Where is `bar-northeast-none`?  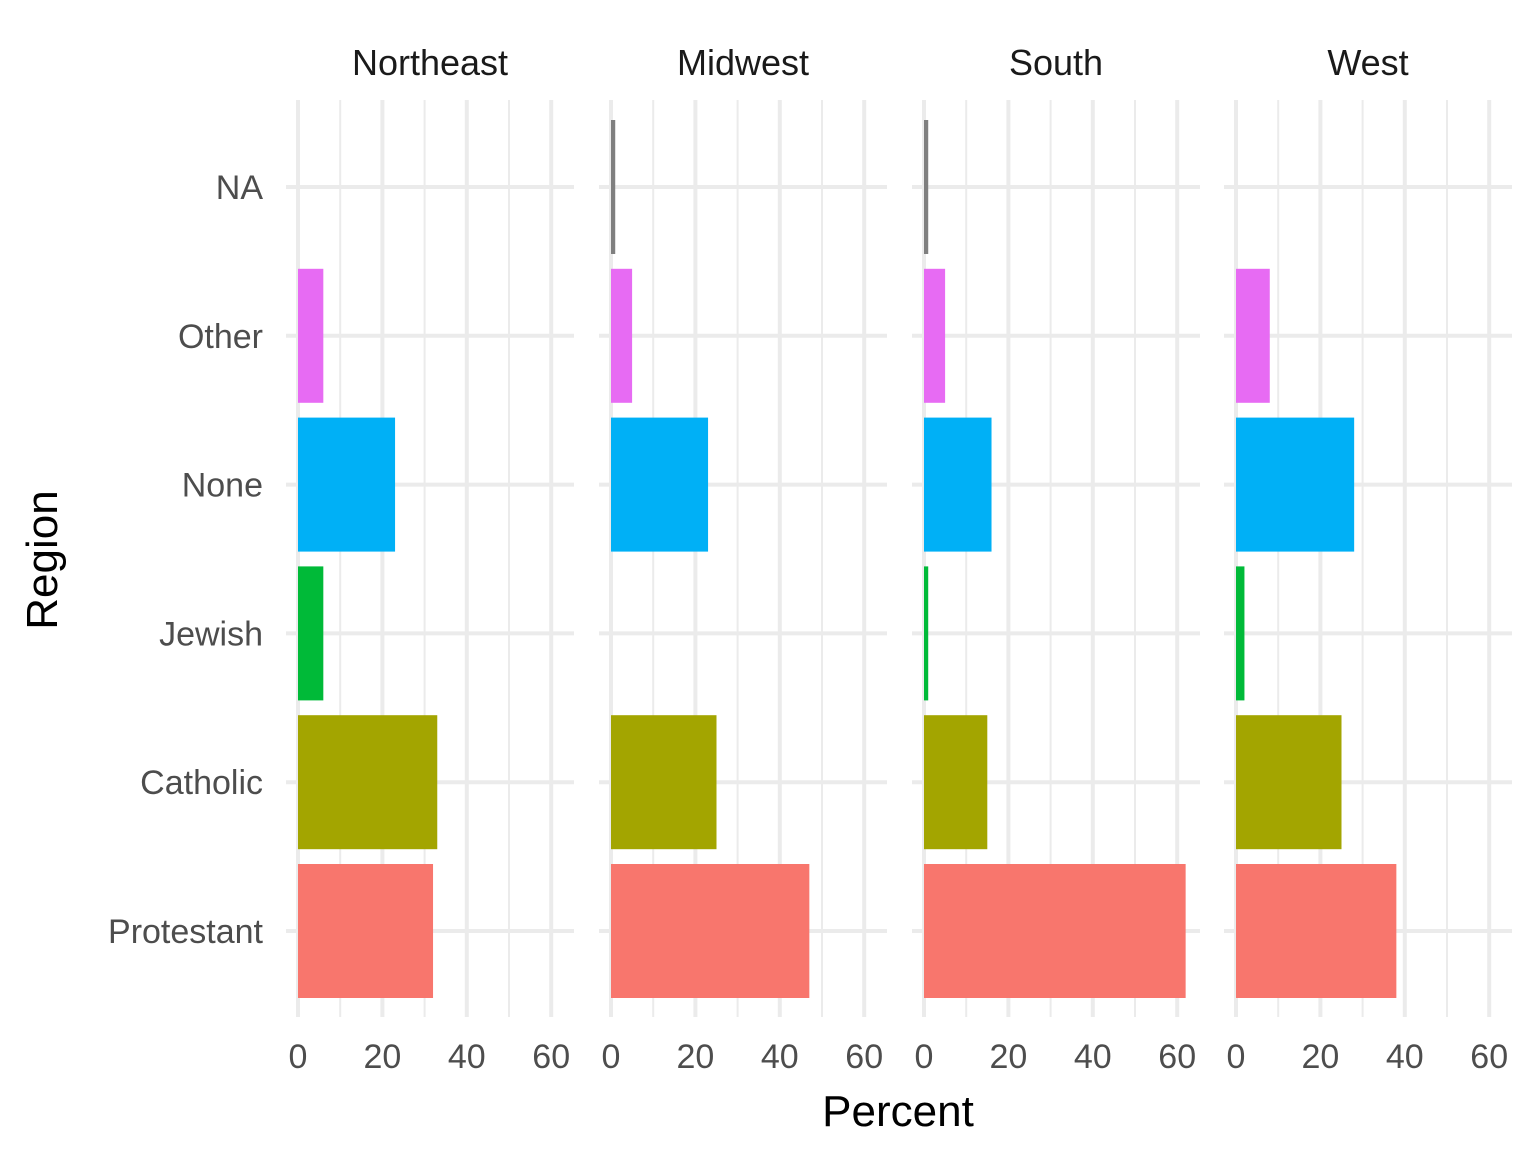 bar-northeast-none is located at coordinates (347, 484).